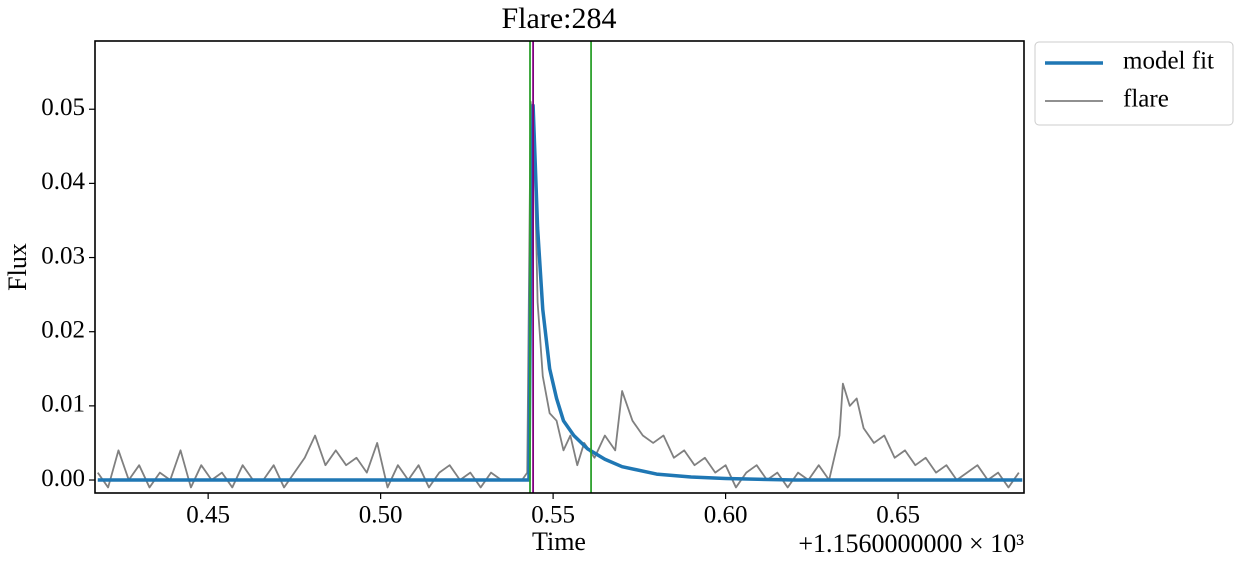 Image resolution: width=1243 pixels, height=568 pixels. I want to click on y-tick-label: 0.02, so click(63, 329).